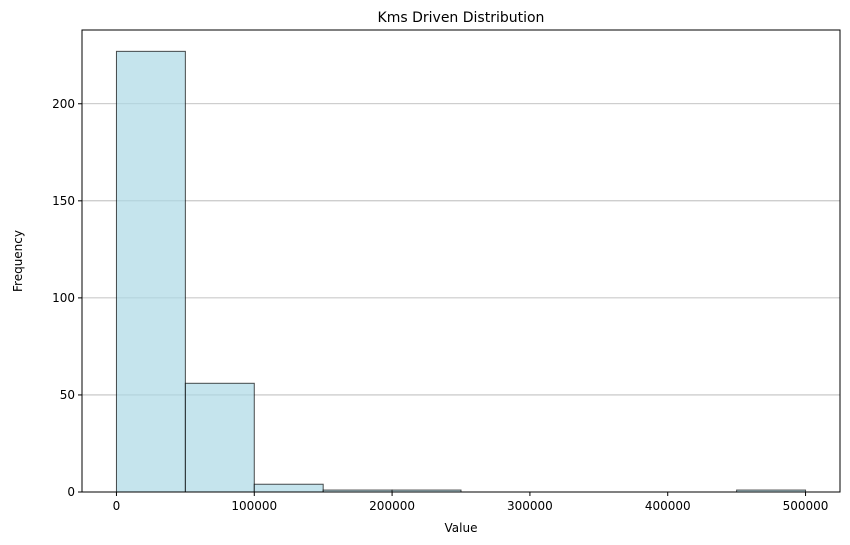 The width and height of the screenshot is (850, 545). Describe the element at coordinates (71, 492) in the screenshot. I see `y-tick-label: 0` at that location.